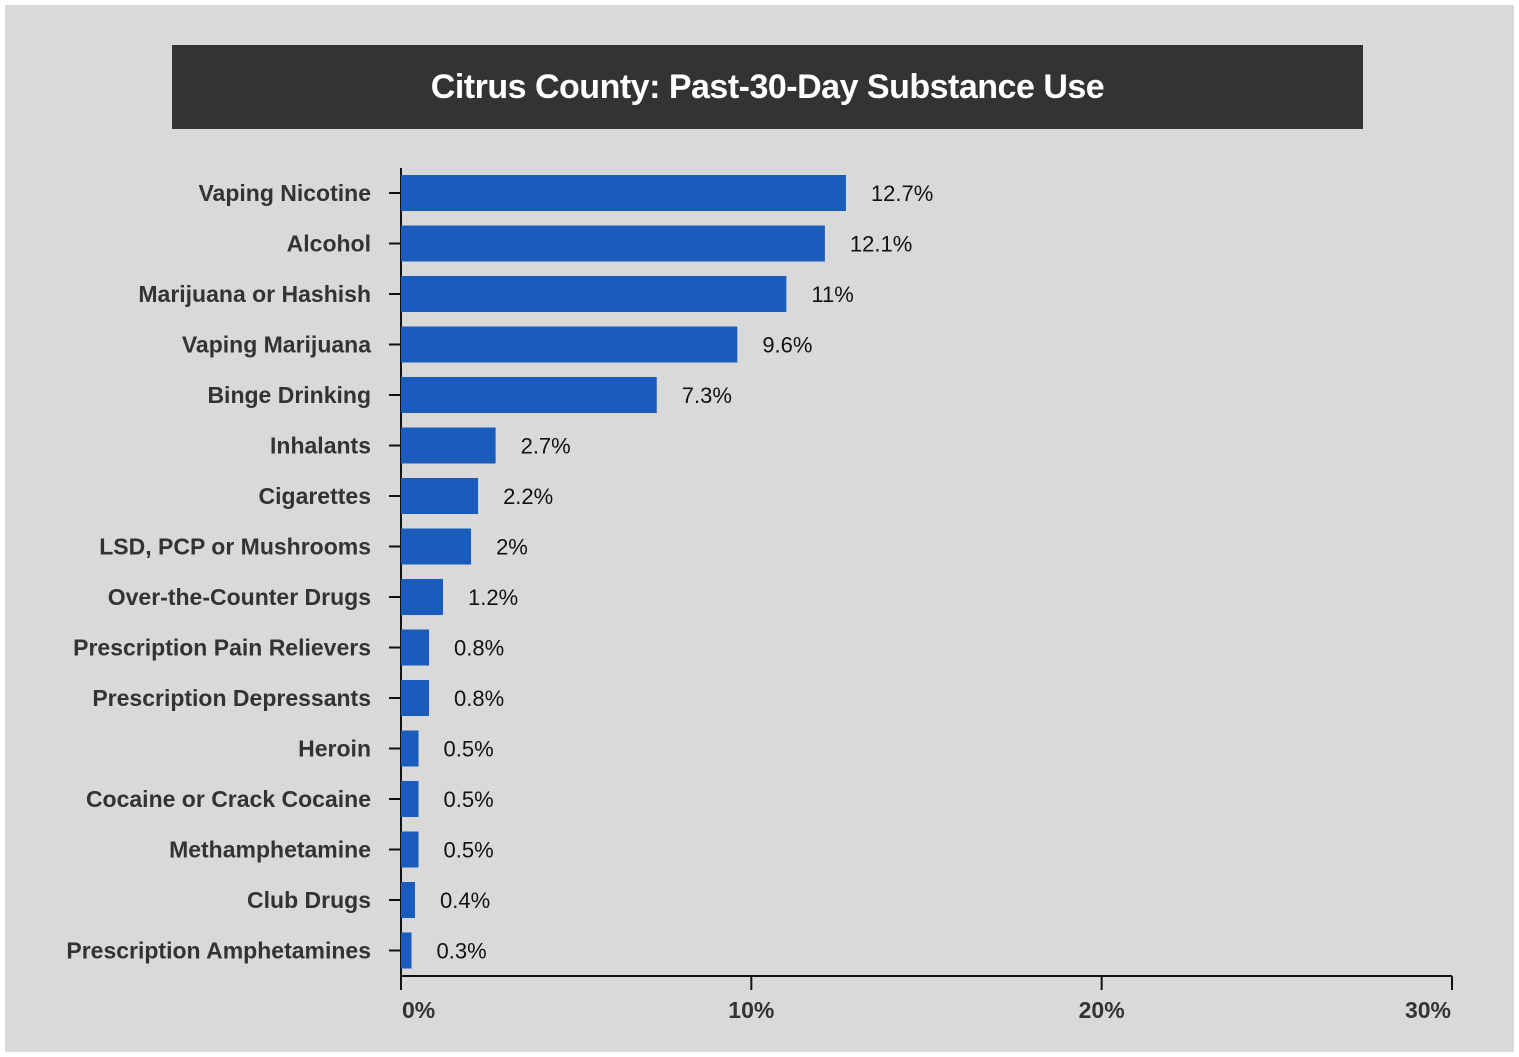 This screenshot has height=1057, width=1519. I want to click on category-label: Vaping Nicotine, so click(284, 193).